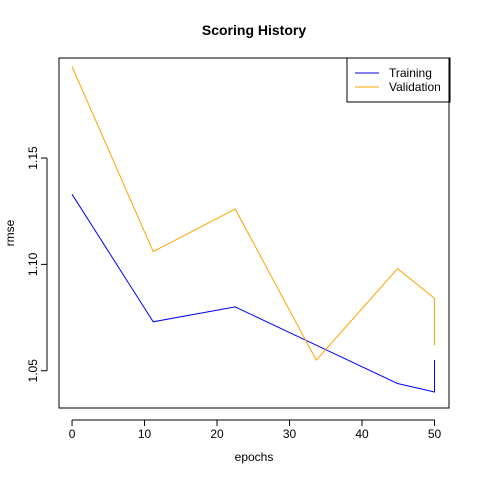 The image size is (480, 480). I want to click on legend-label-validation: Validation, so click(415, 87).